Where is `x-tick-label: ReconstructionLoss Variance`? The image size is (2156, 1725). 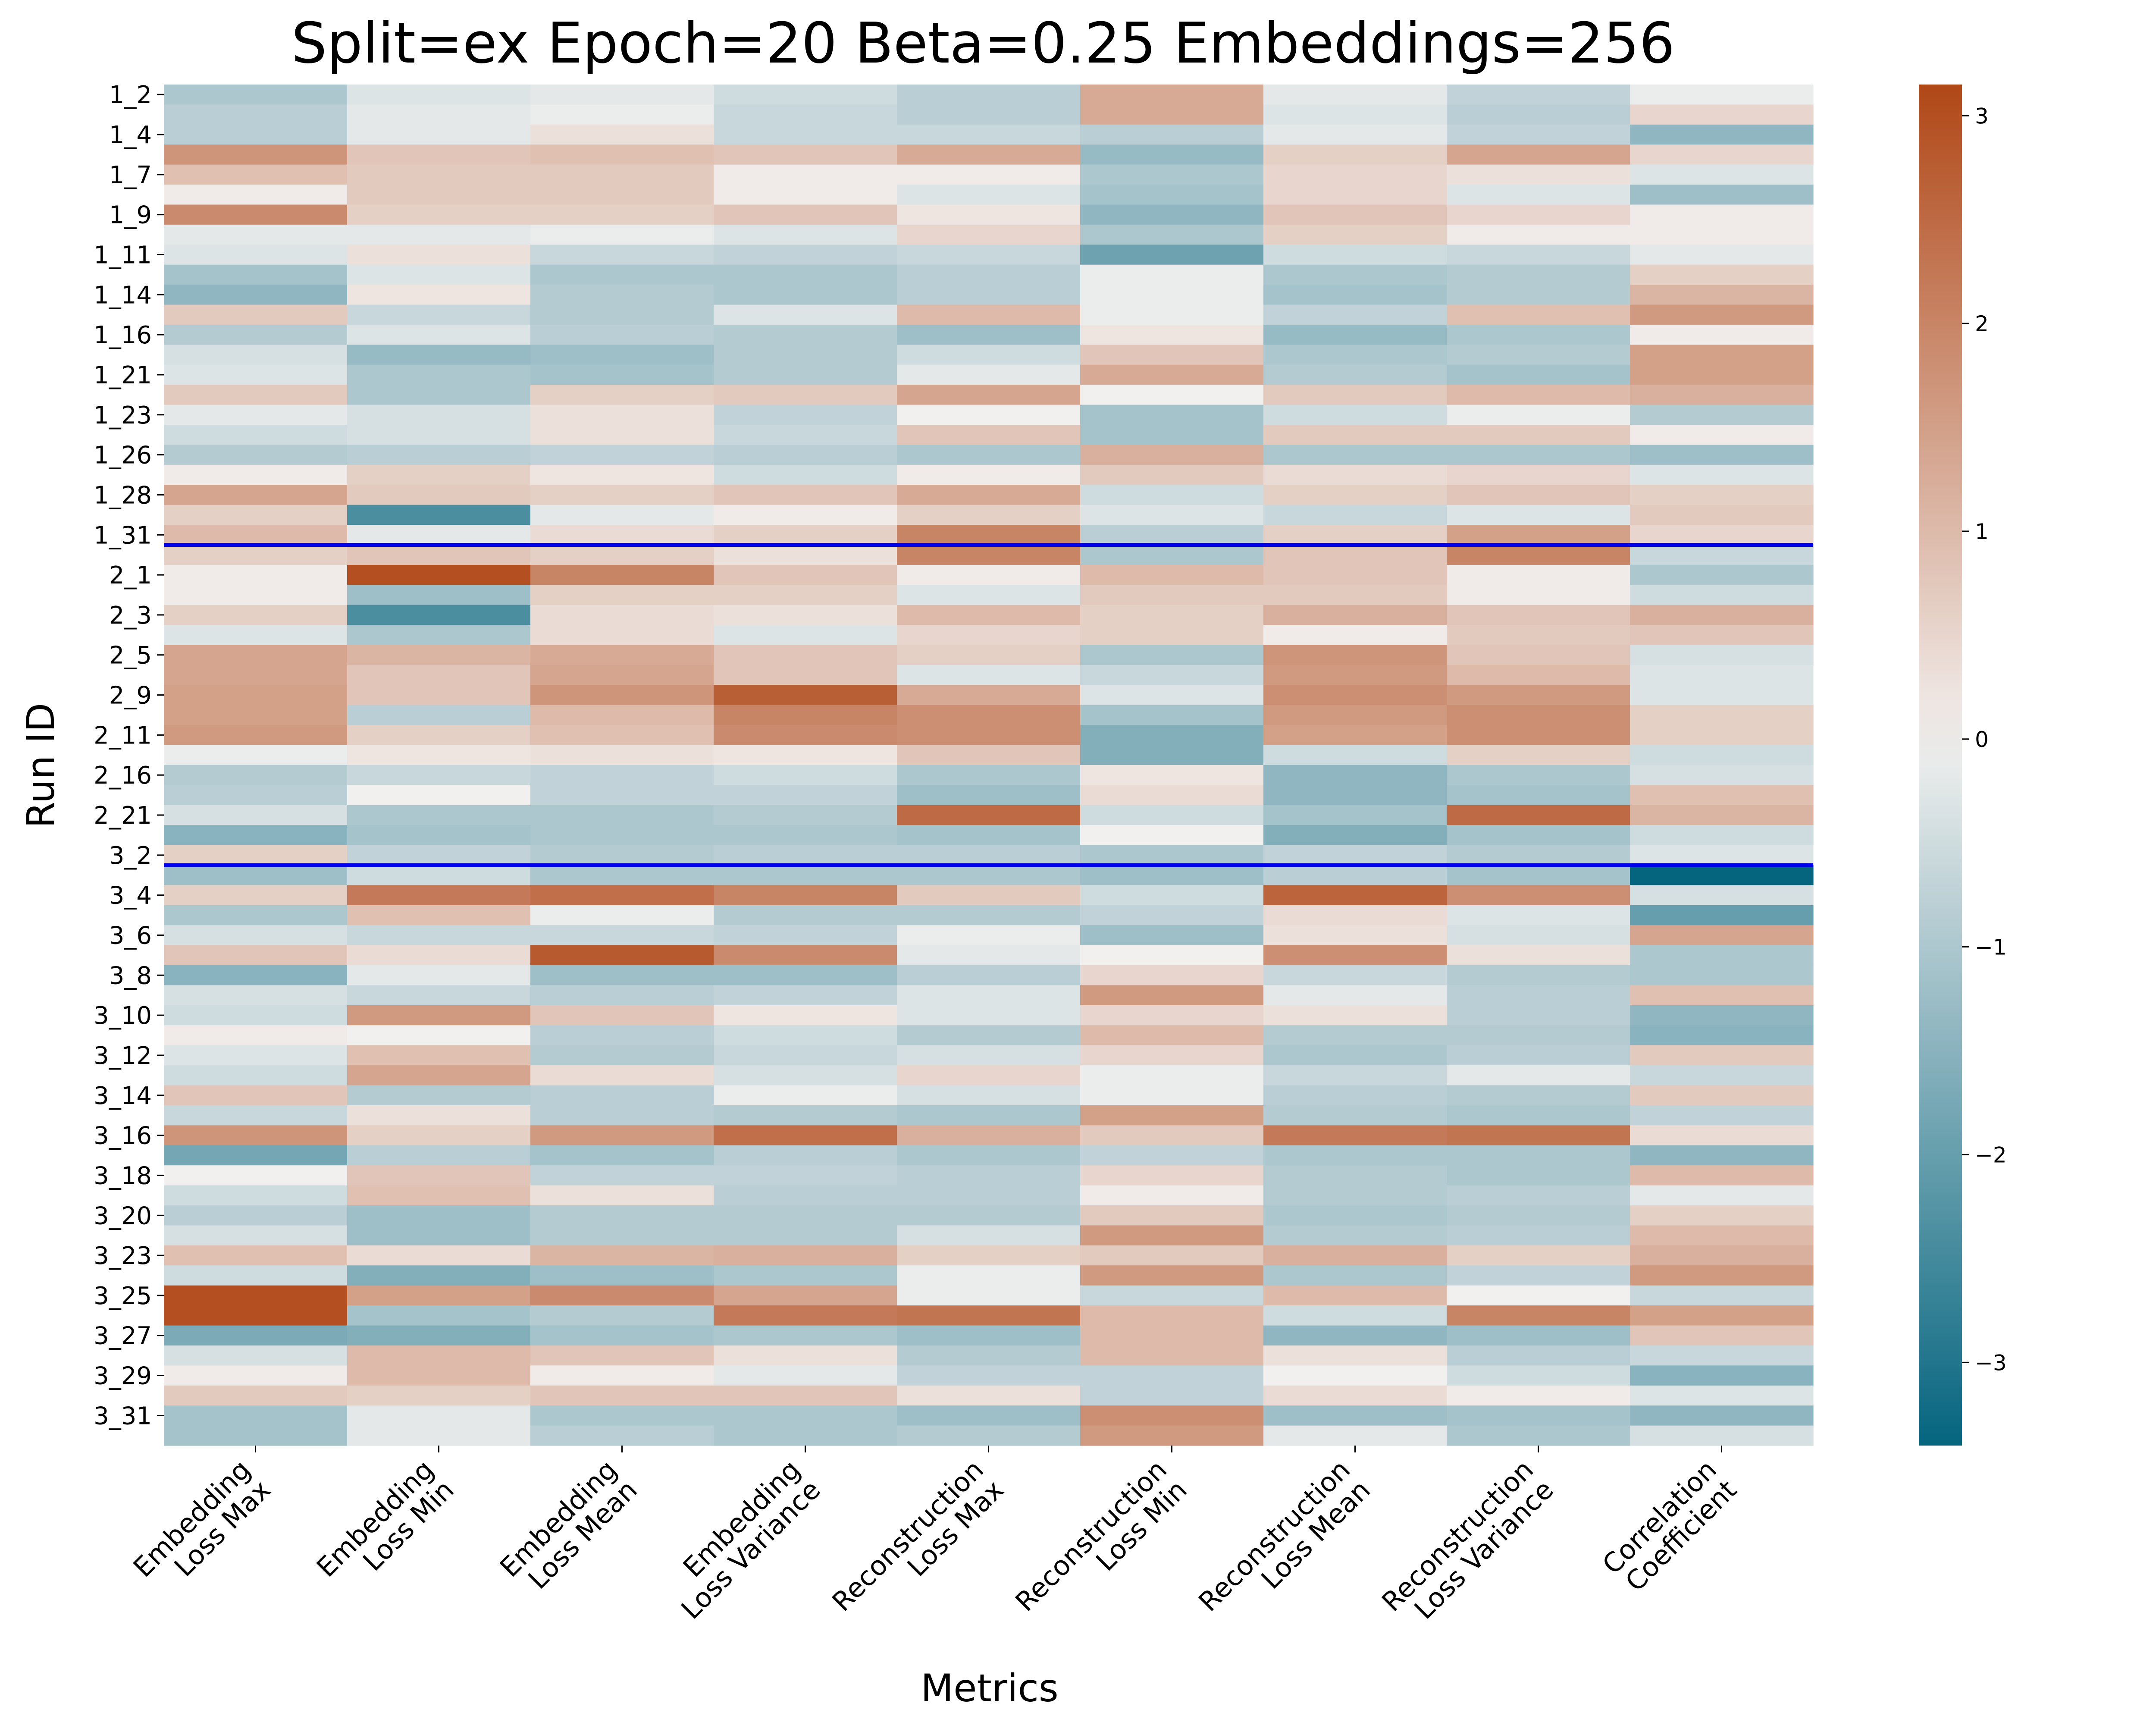 x-tick-label: ReconstructionLoss Variance is located at coordinates (1467, 1540).